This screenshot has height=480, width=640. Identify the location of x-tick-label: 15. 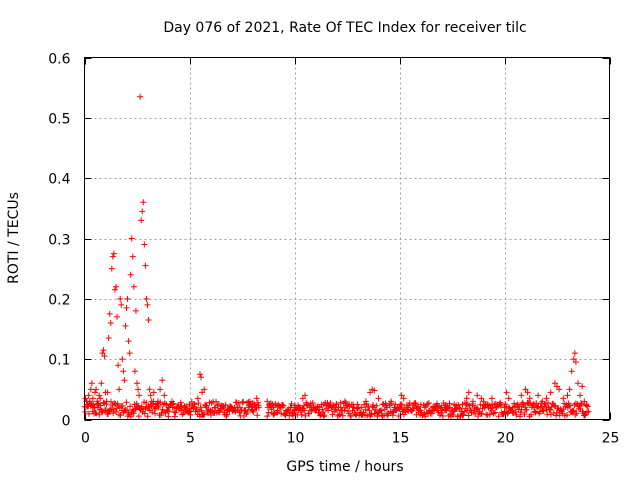
(401, 439).